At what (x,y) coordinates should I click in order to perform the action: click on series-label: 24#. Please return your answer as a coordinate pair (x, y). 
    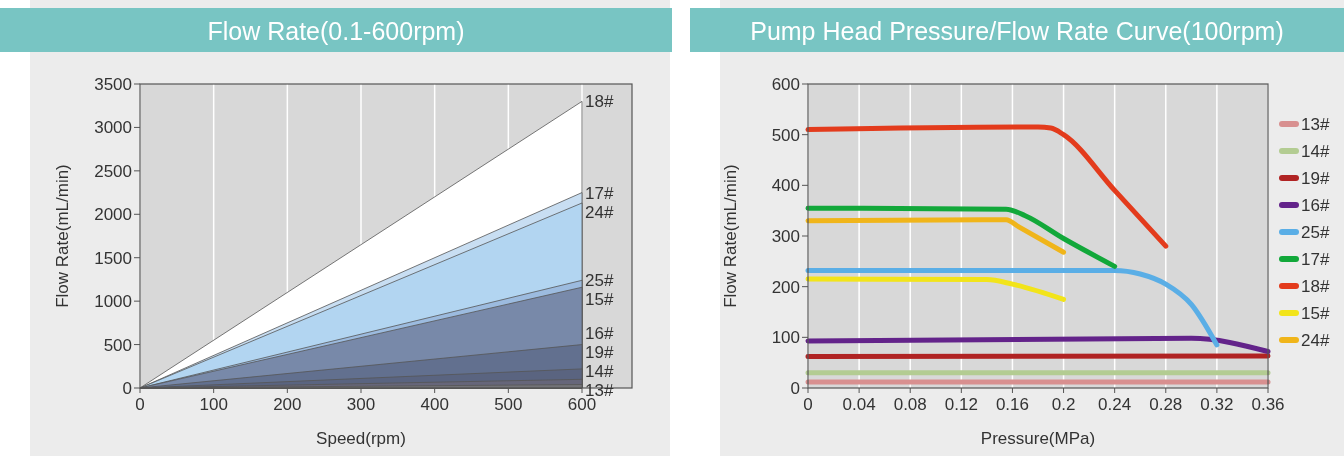
    Looking at the image, I should click on (599, 212).